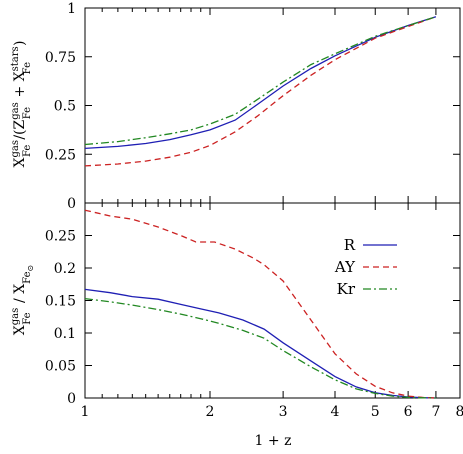 The image size is (463, 454). What do you see at coordinates (210, 412) in the screenshot?
I see `x-tick-label: 2` at bounding box center [210, 412].